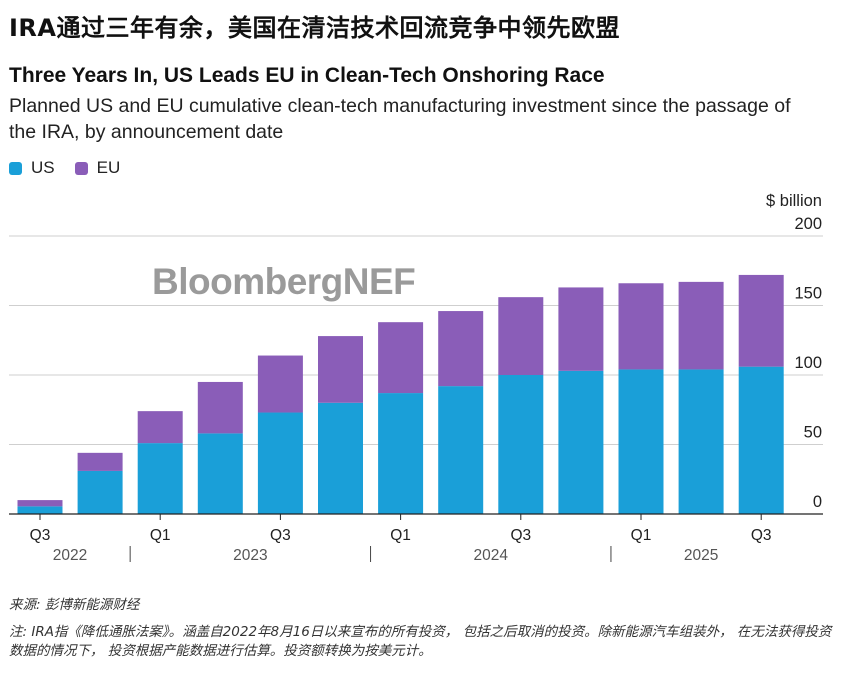 This screenshot has width=853, height=673. What do you see at coordinates (808, 294) in the screenshot?
I see `y-tick-label: 150` at bounding box center [808, 294].